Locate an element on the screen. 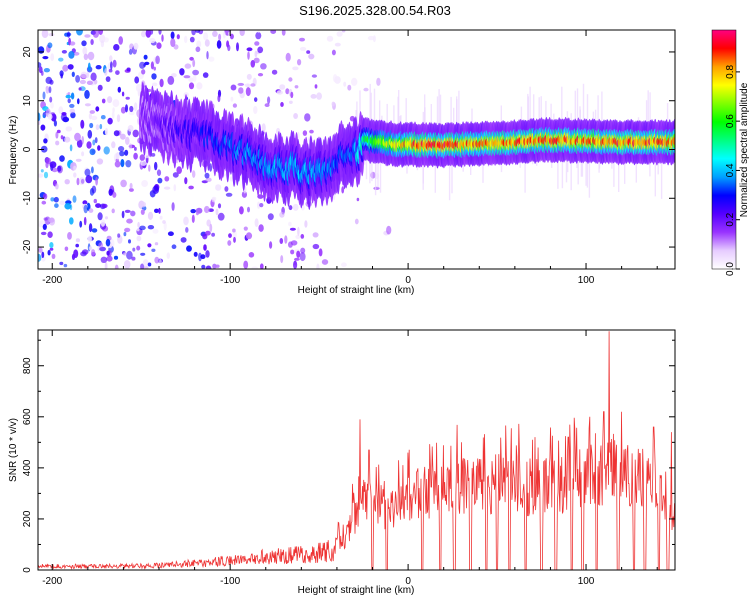  colorbar-gradient is located at coordinates (724, 149).